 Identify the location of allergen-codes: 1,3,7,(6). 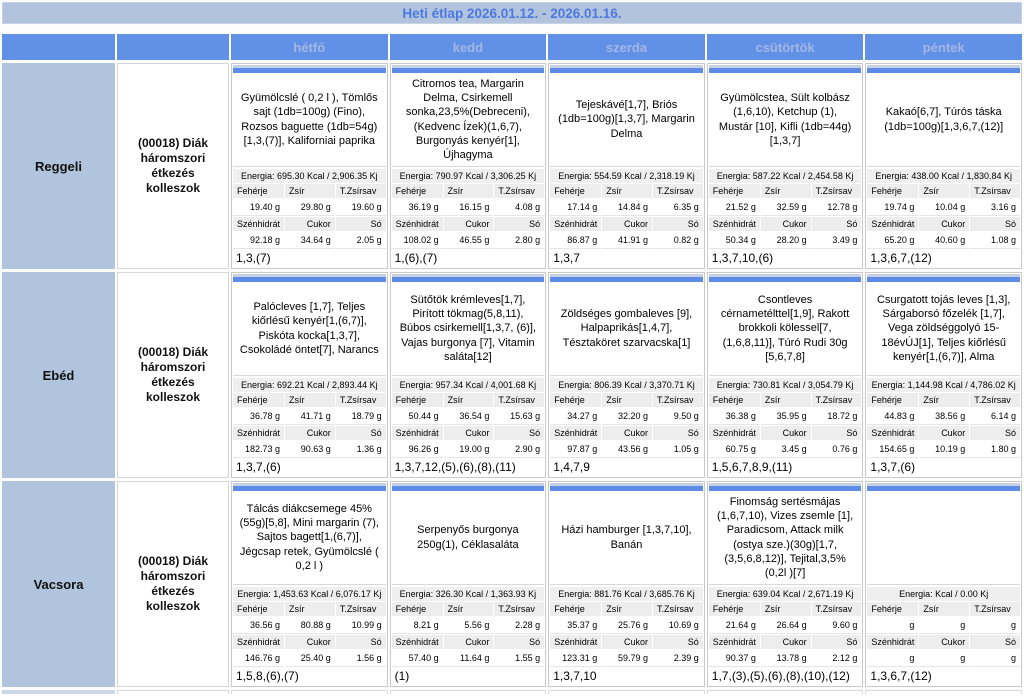
(893, 467).